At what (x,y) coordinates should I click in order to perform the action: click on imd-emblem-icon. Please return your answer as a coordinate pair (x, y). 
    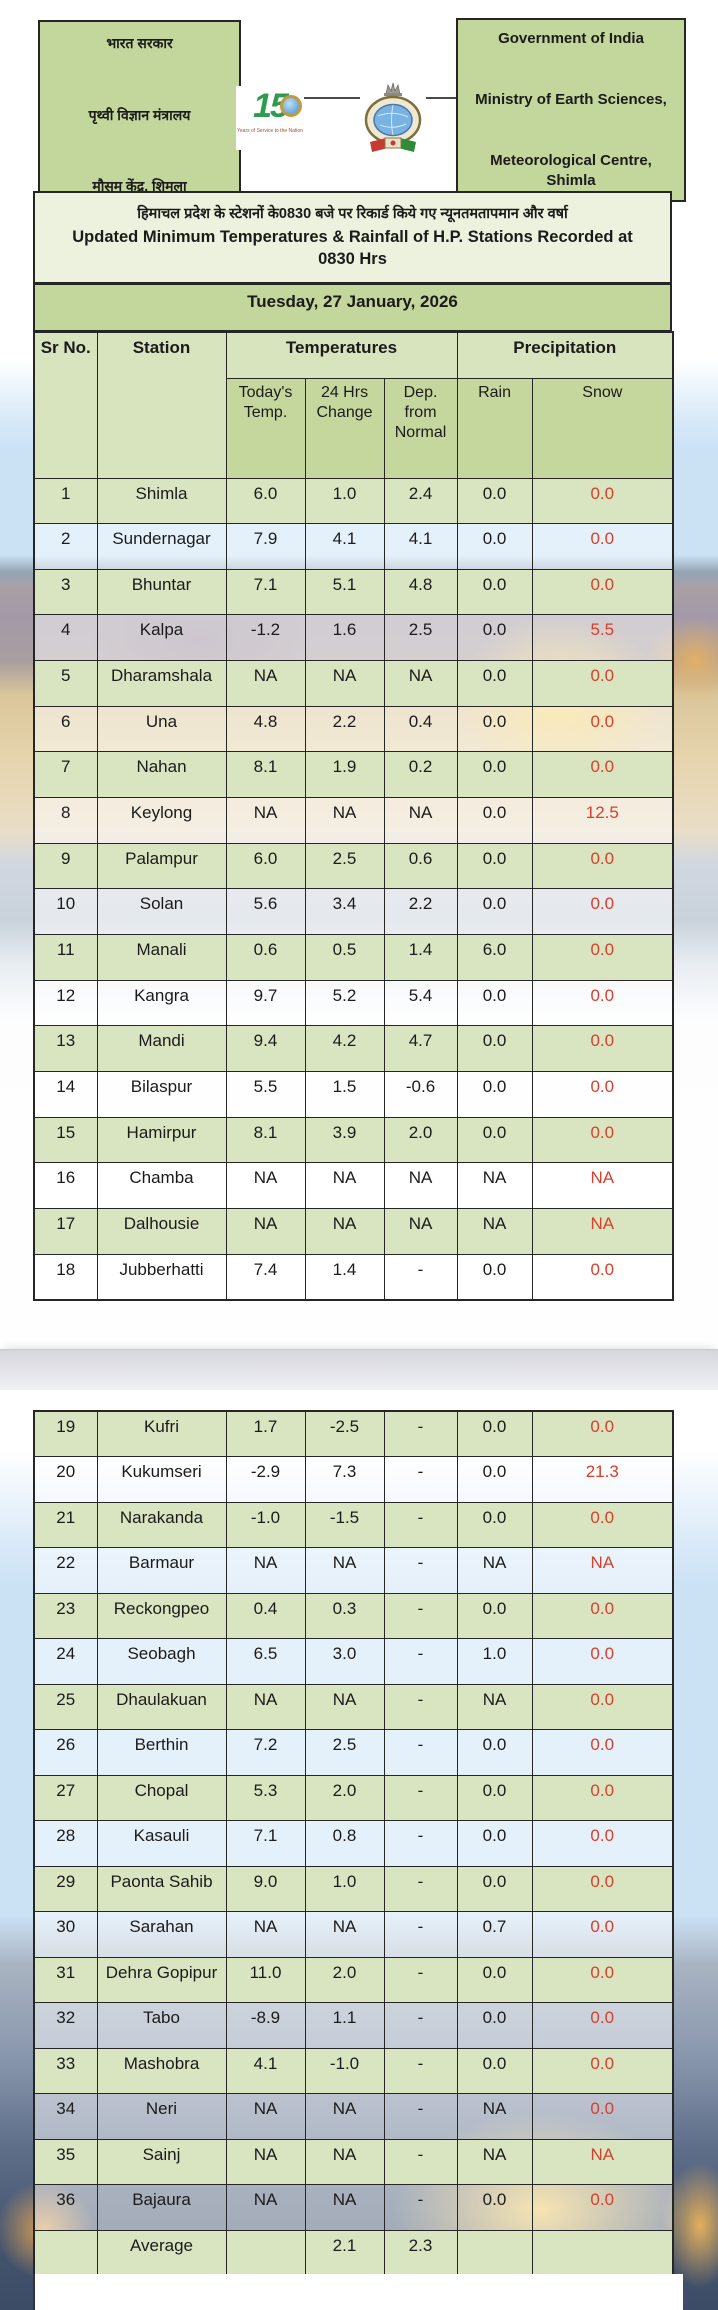
    Looking at the image, I should click on (393, 117).